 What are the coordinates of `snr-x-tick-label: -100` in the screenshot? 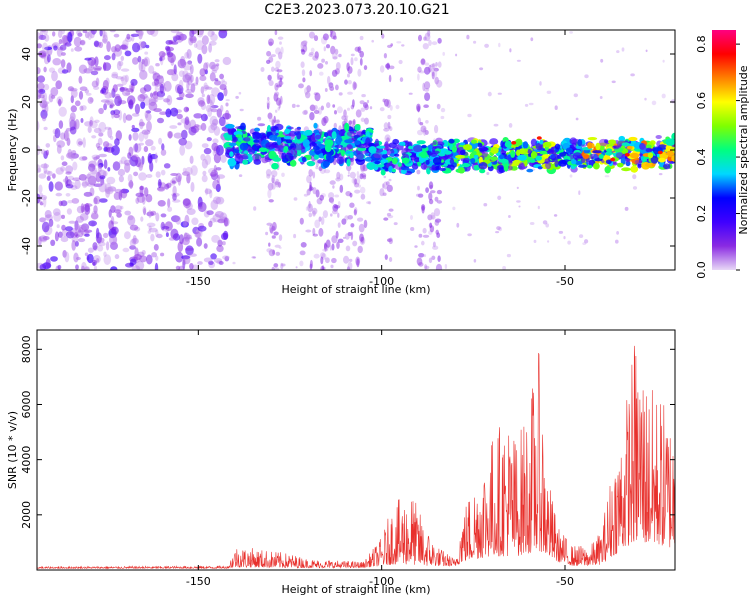 It's located at (381, 581).